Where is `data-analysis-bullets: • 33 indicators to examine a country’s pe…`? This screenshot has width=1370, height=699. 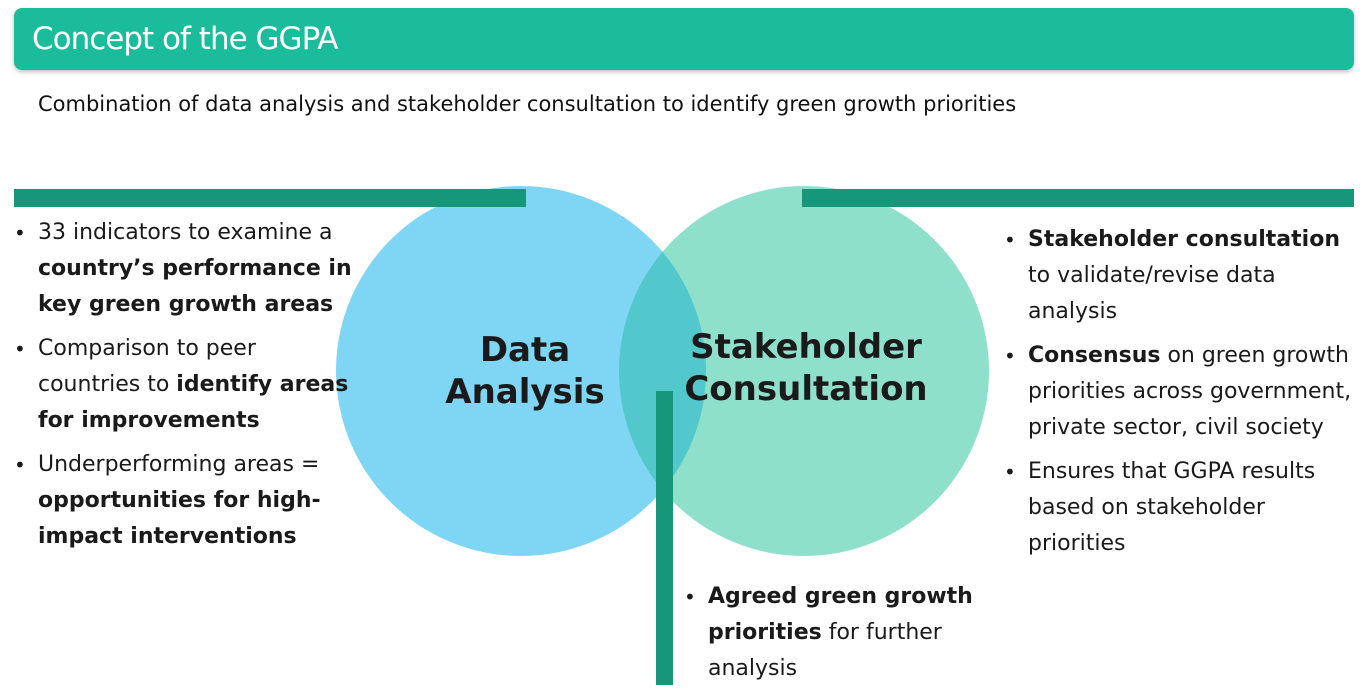
data-analysis-bullets: • 33 indicators to examine a country’s pe… is located at coordinates (184, 389).